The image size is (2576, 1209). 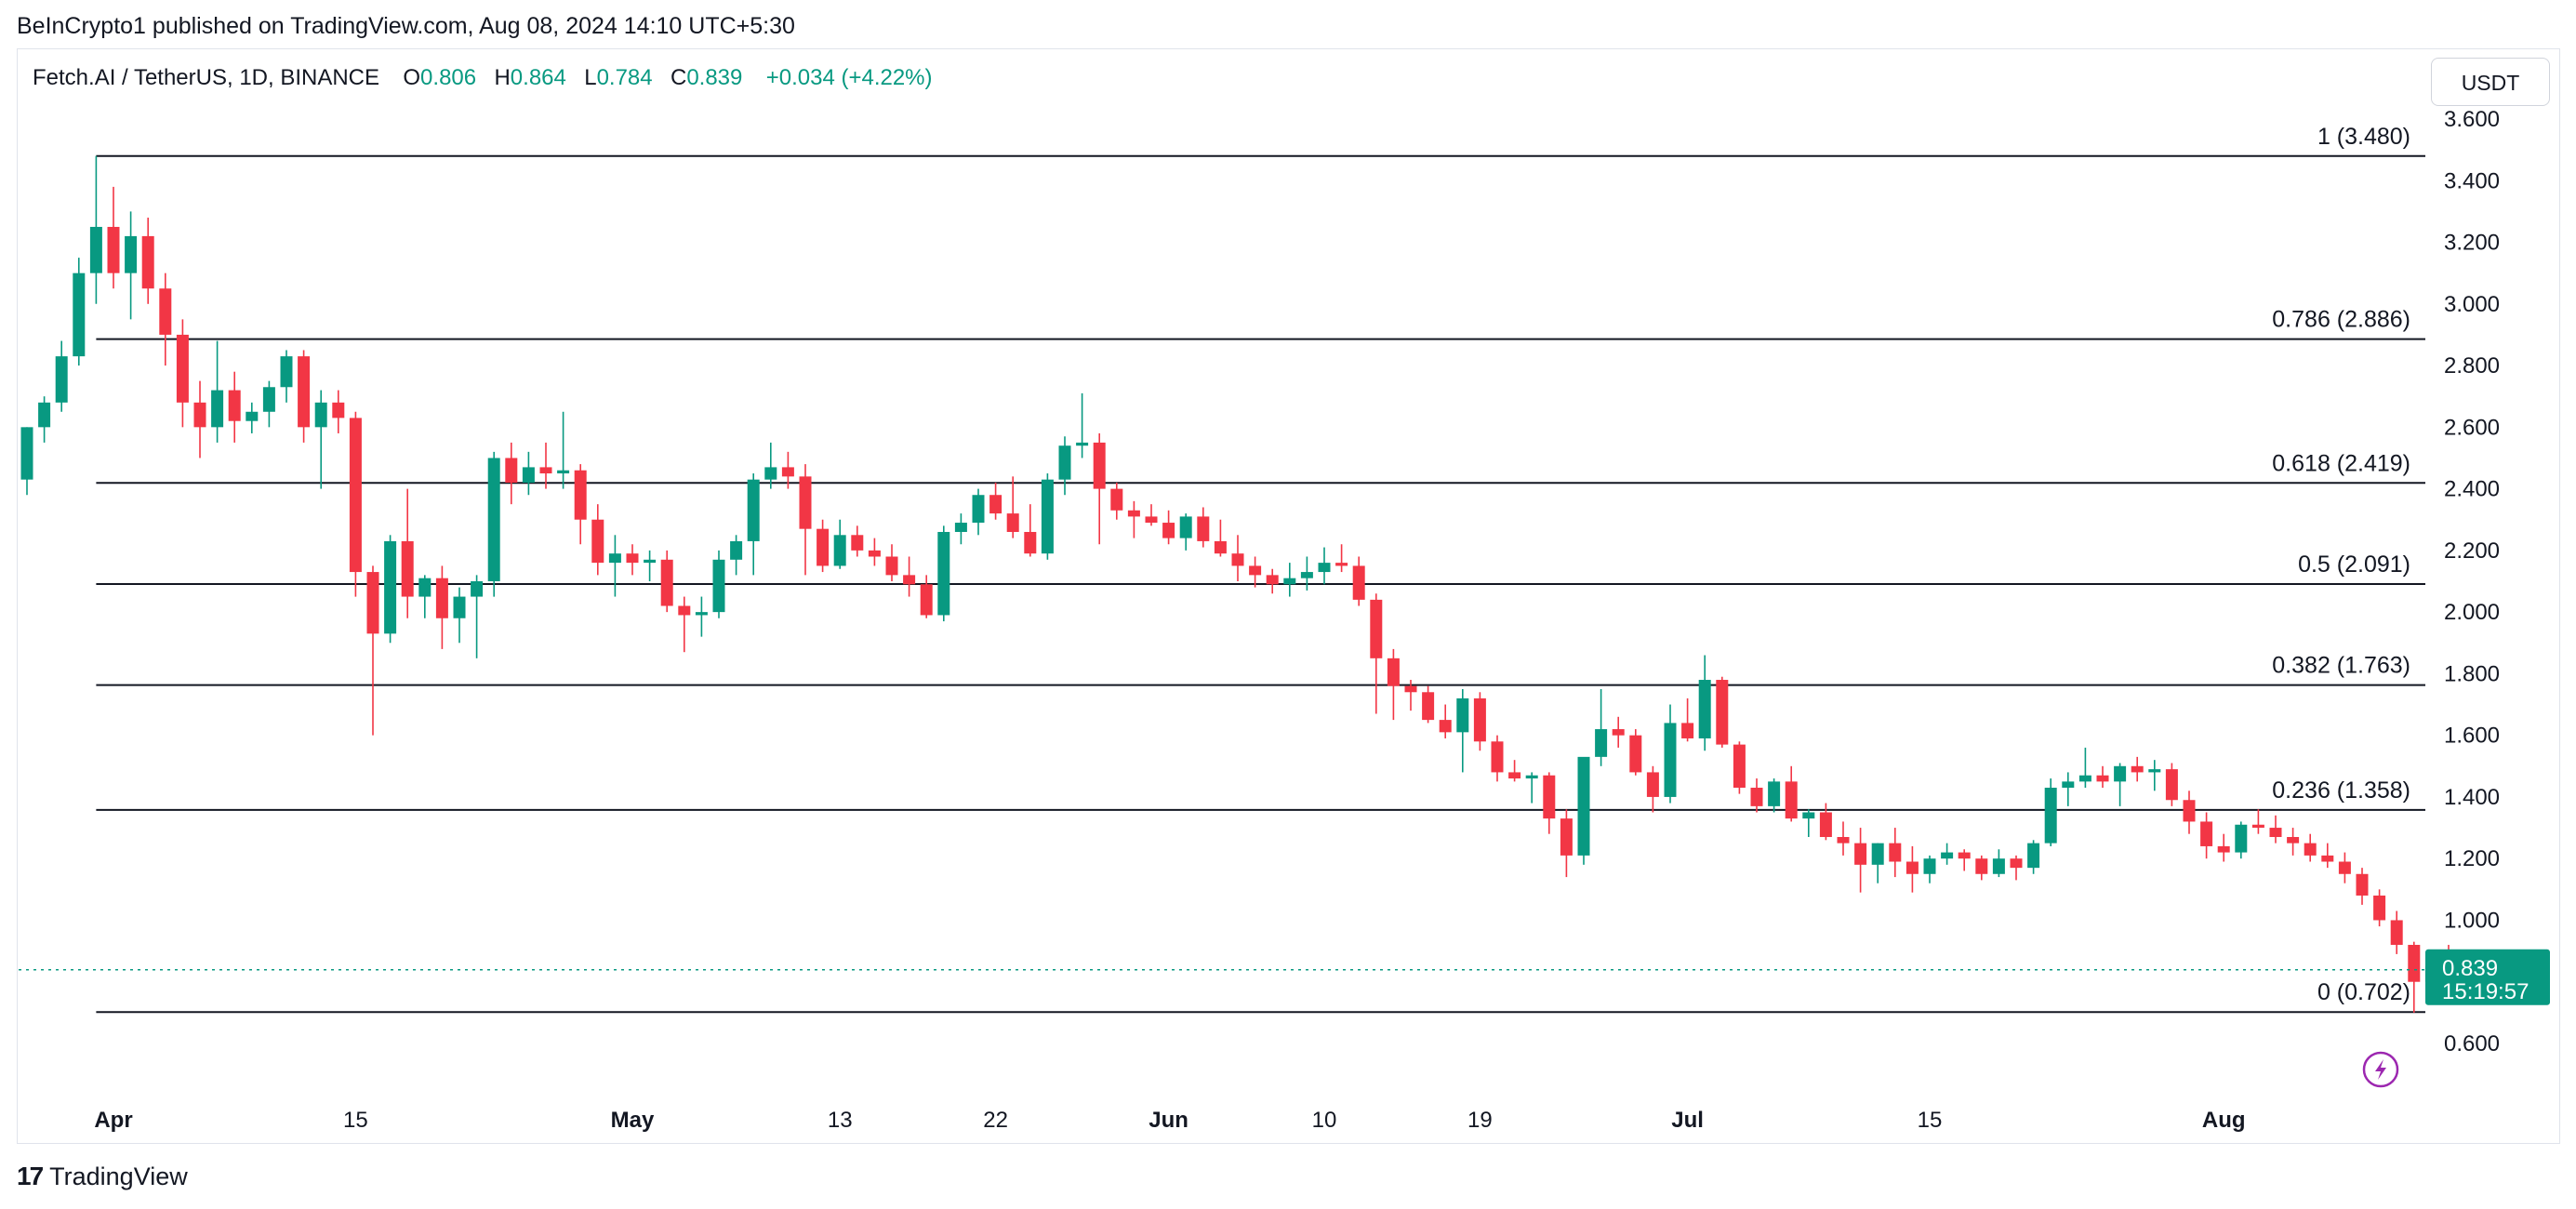 I want to click on lightning-icon, so click(x=2380, y=1069).